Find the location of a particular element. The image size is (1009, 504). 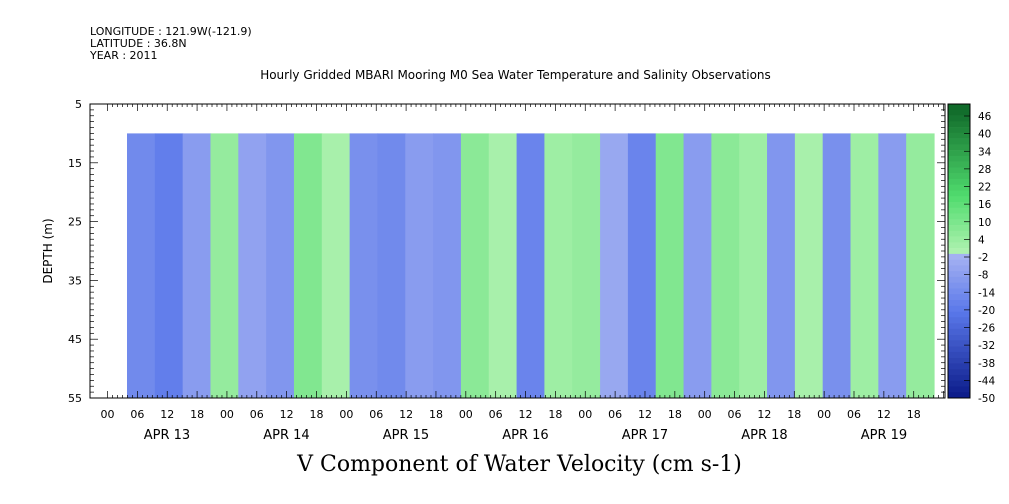

x-day-label: APR 17 is located at coordinates (645, 435).